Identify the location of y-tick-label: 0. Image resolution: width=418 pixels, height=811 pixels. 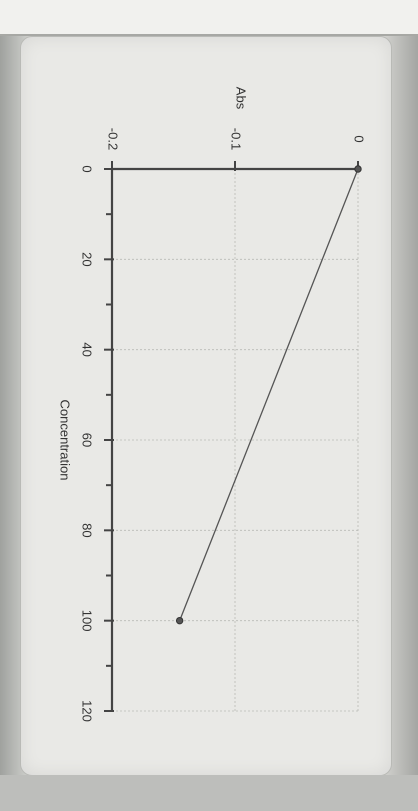
(359, 138).